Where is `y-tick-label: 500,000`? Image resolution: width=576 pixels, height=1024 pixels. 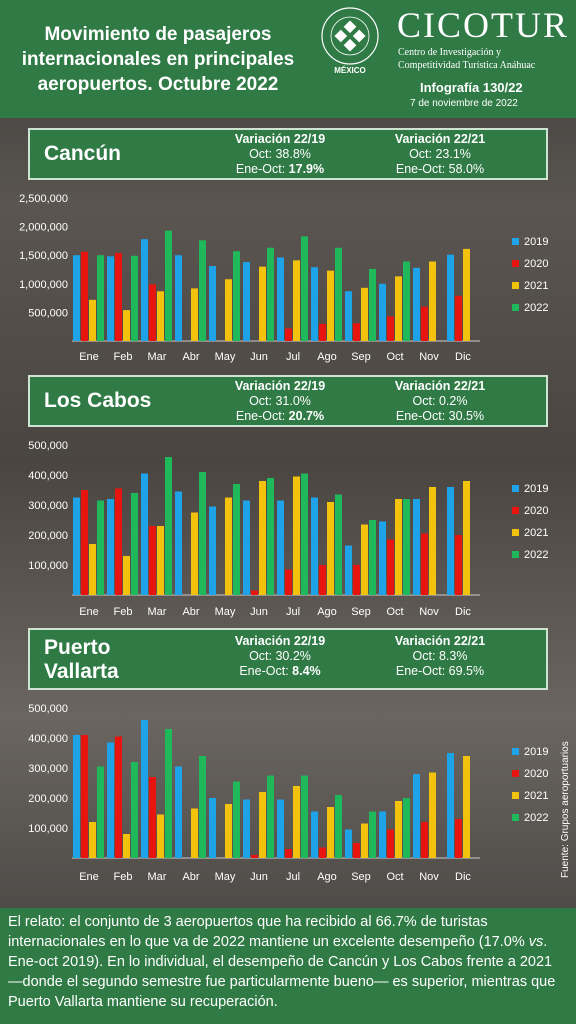 y-tick-label: 500,000 is located at coordinates (48, 313).